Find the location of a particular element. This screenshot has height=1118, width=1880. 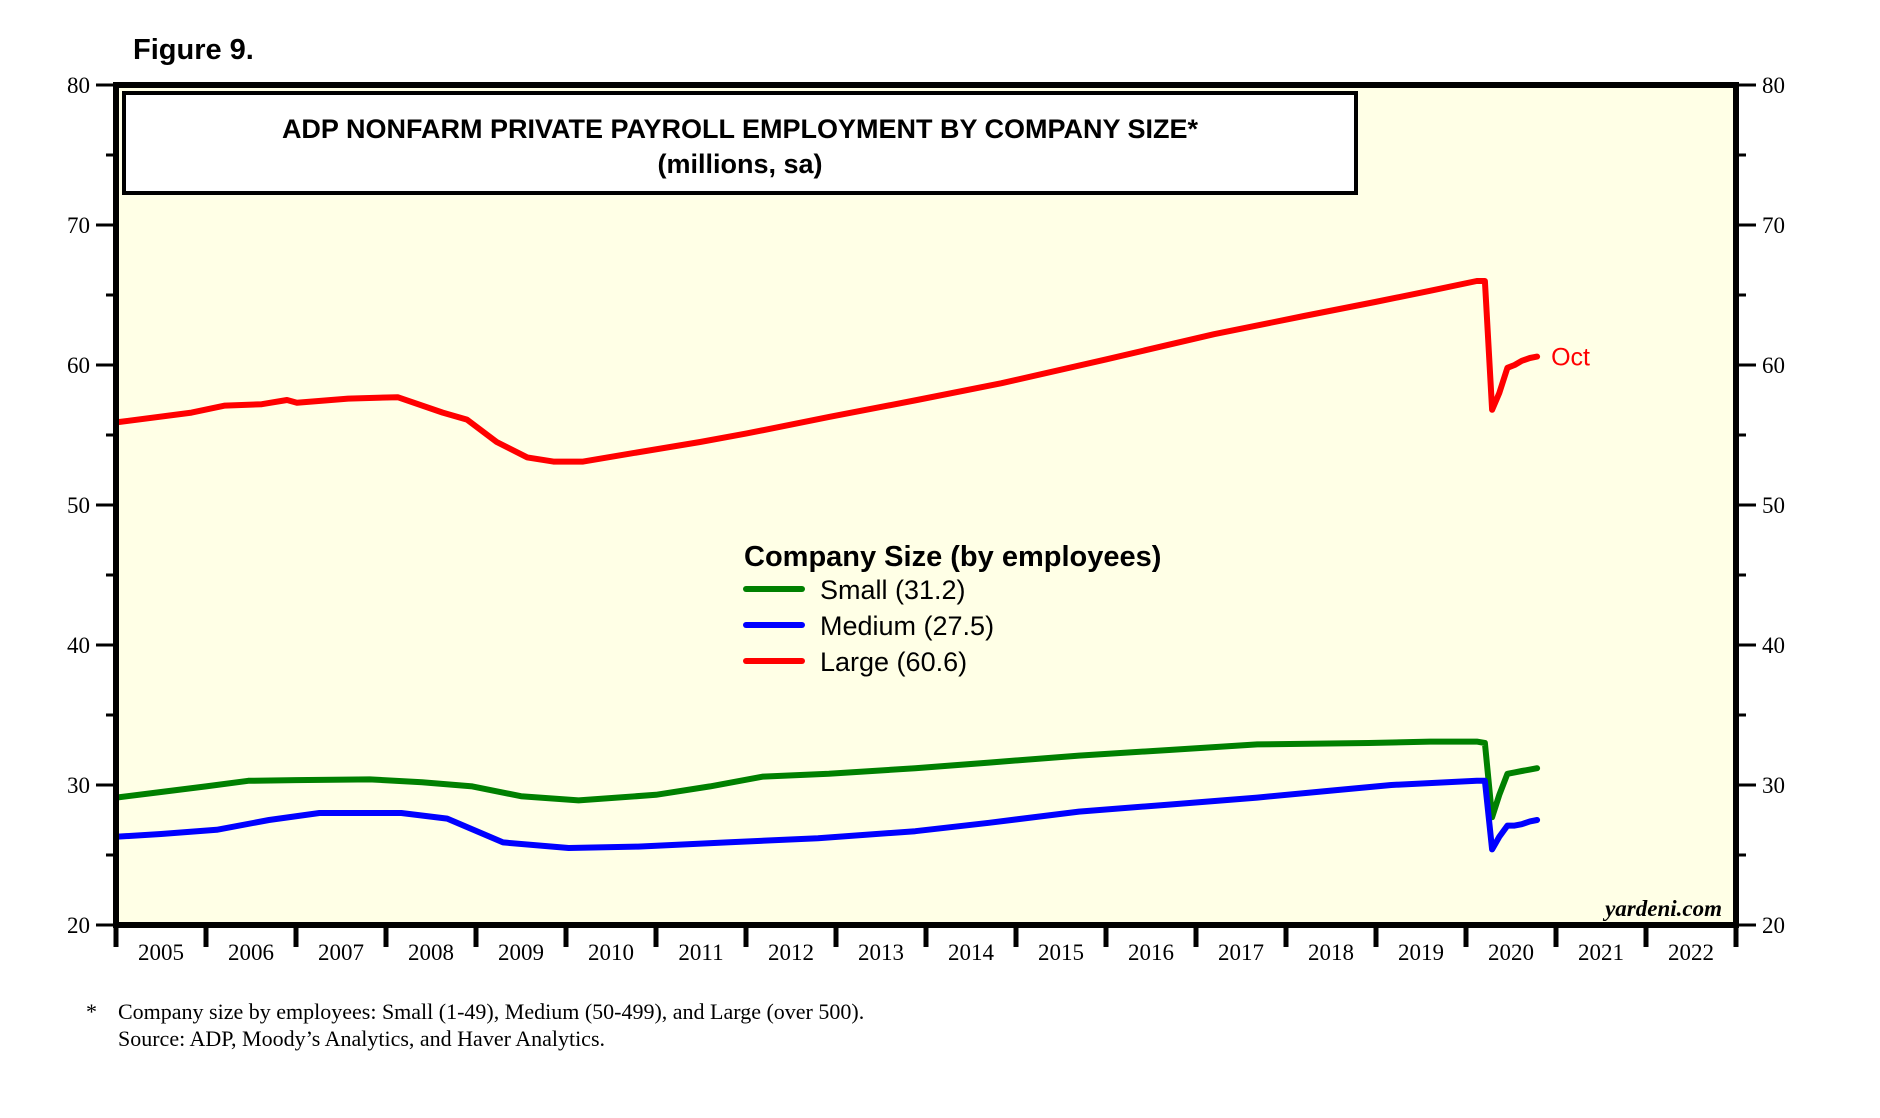

legend-label-large: Large (60.6) is located at coordinates (893, 662).